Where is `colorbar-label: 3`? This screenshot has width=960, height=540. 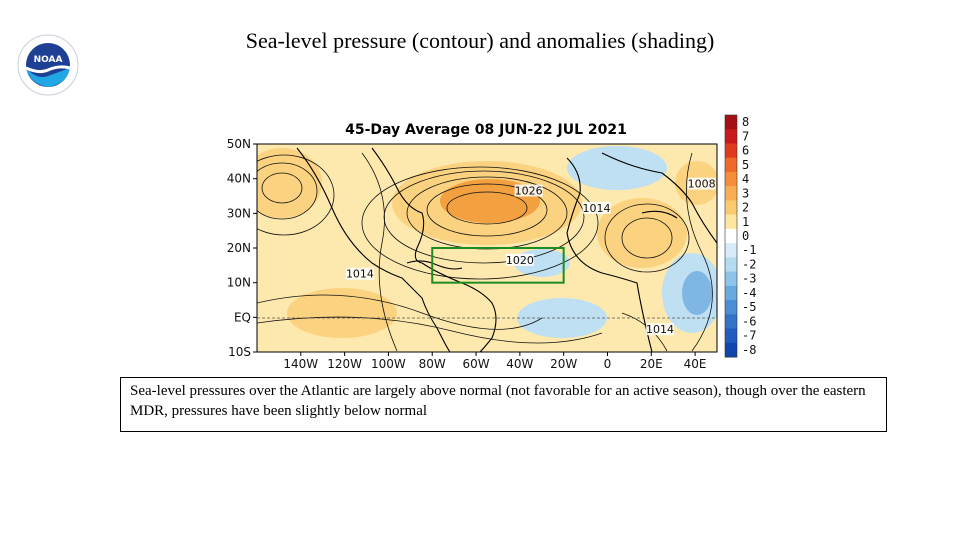
colorbar-label: 3 is located at coordinates (745, 193).